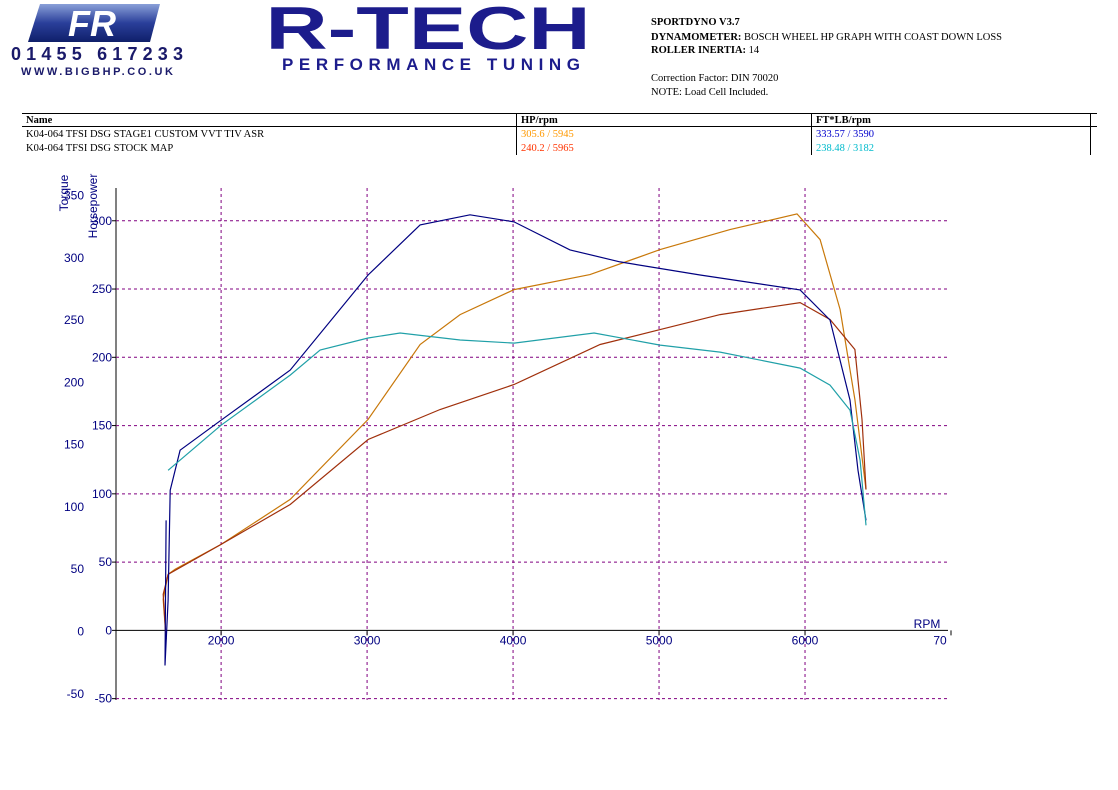 The height and width of the screenshot is (790, 1118). I want to click on y2-tick-label: 350, so click(74, 195).